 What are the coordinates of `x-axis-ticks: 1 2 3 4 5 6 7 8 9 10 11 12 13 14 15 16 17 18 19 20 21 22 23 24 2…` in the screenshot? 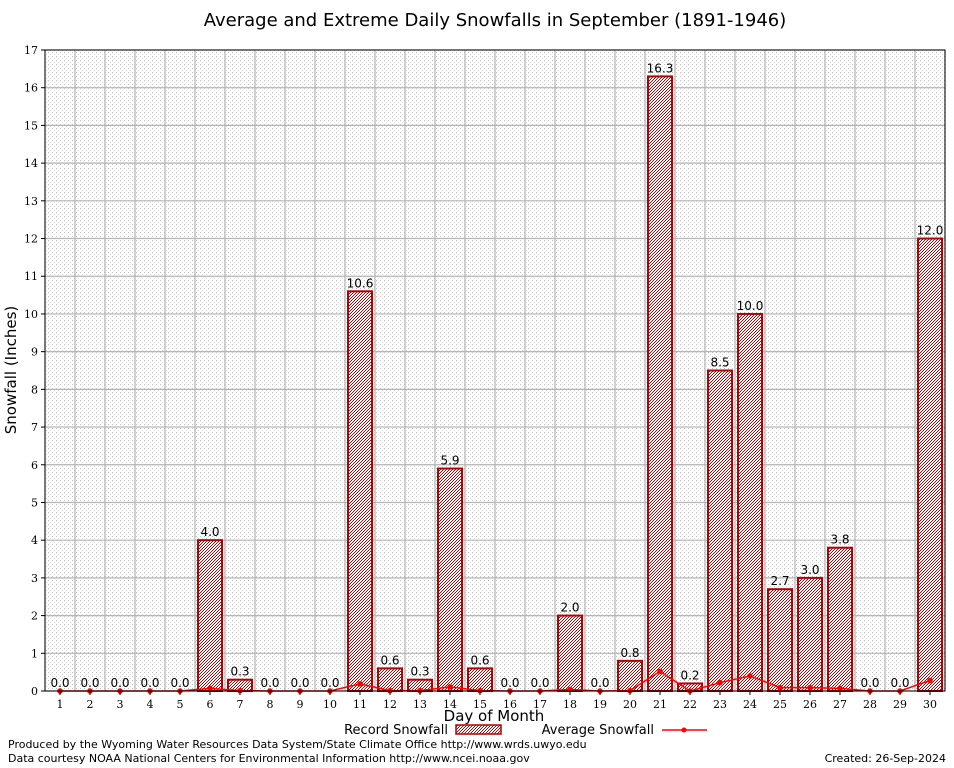 It's located at (497, 701).